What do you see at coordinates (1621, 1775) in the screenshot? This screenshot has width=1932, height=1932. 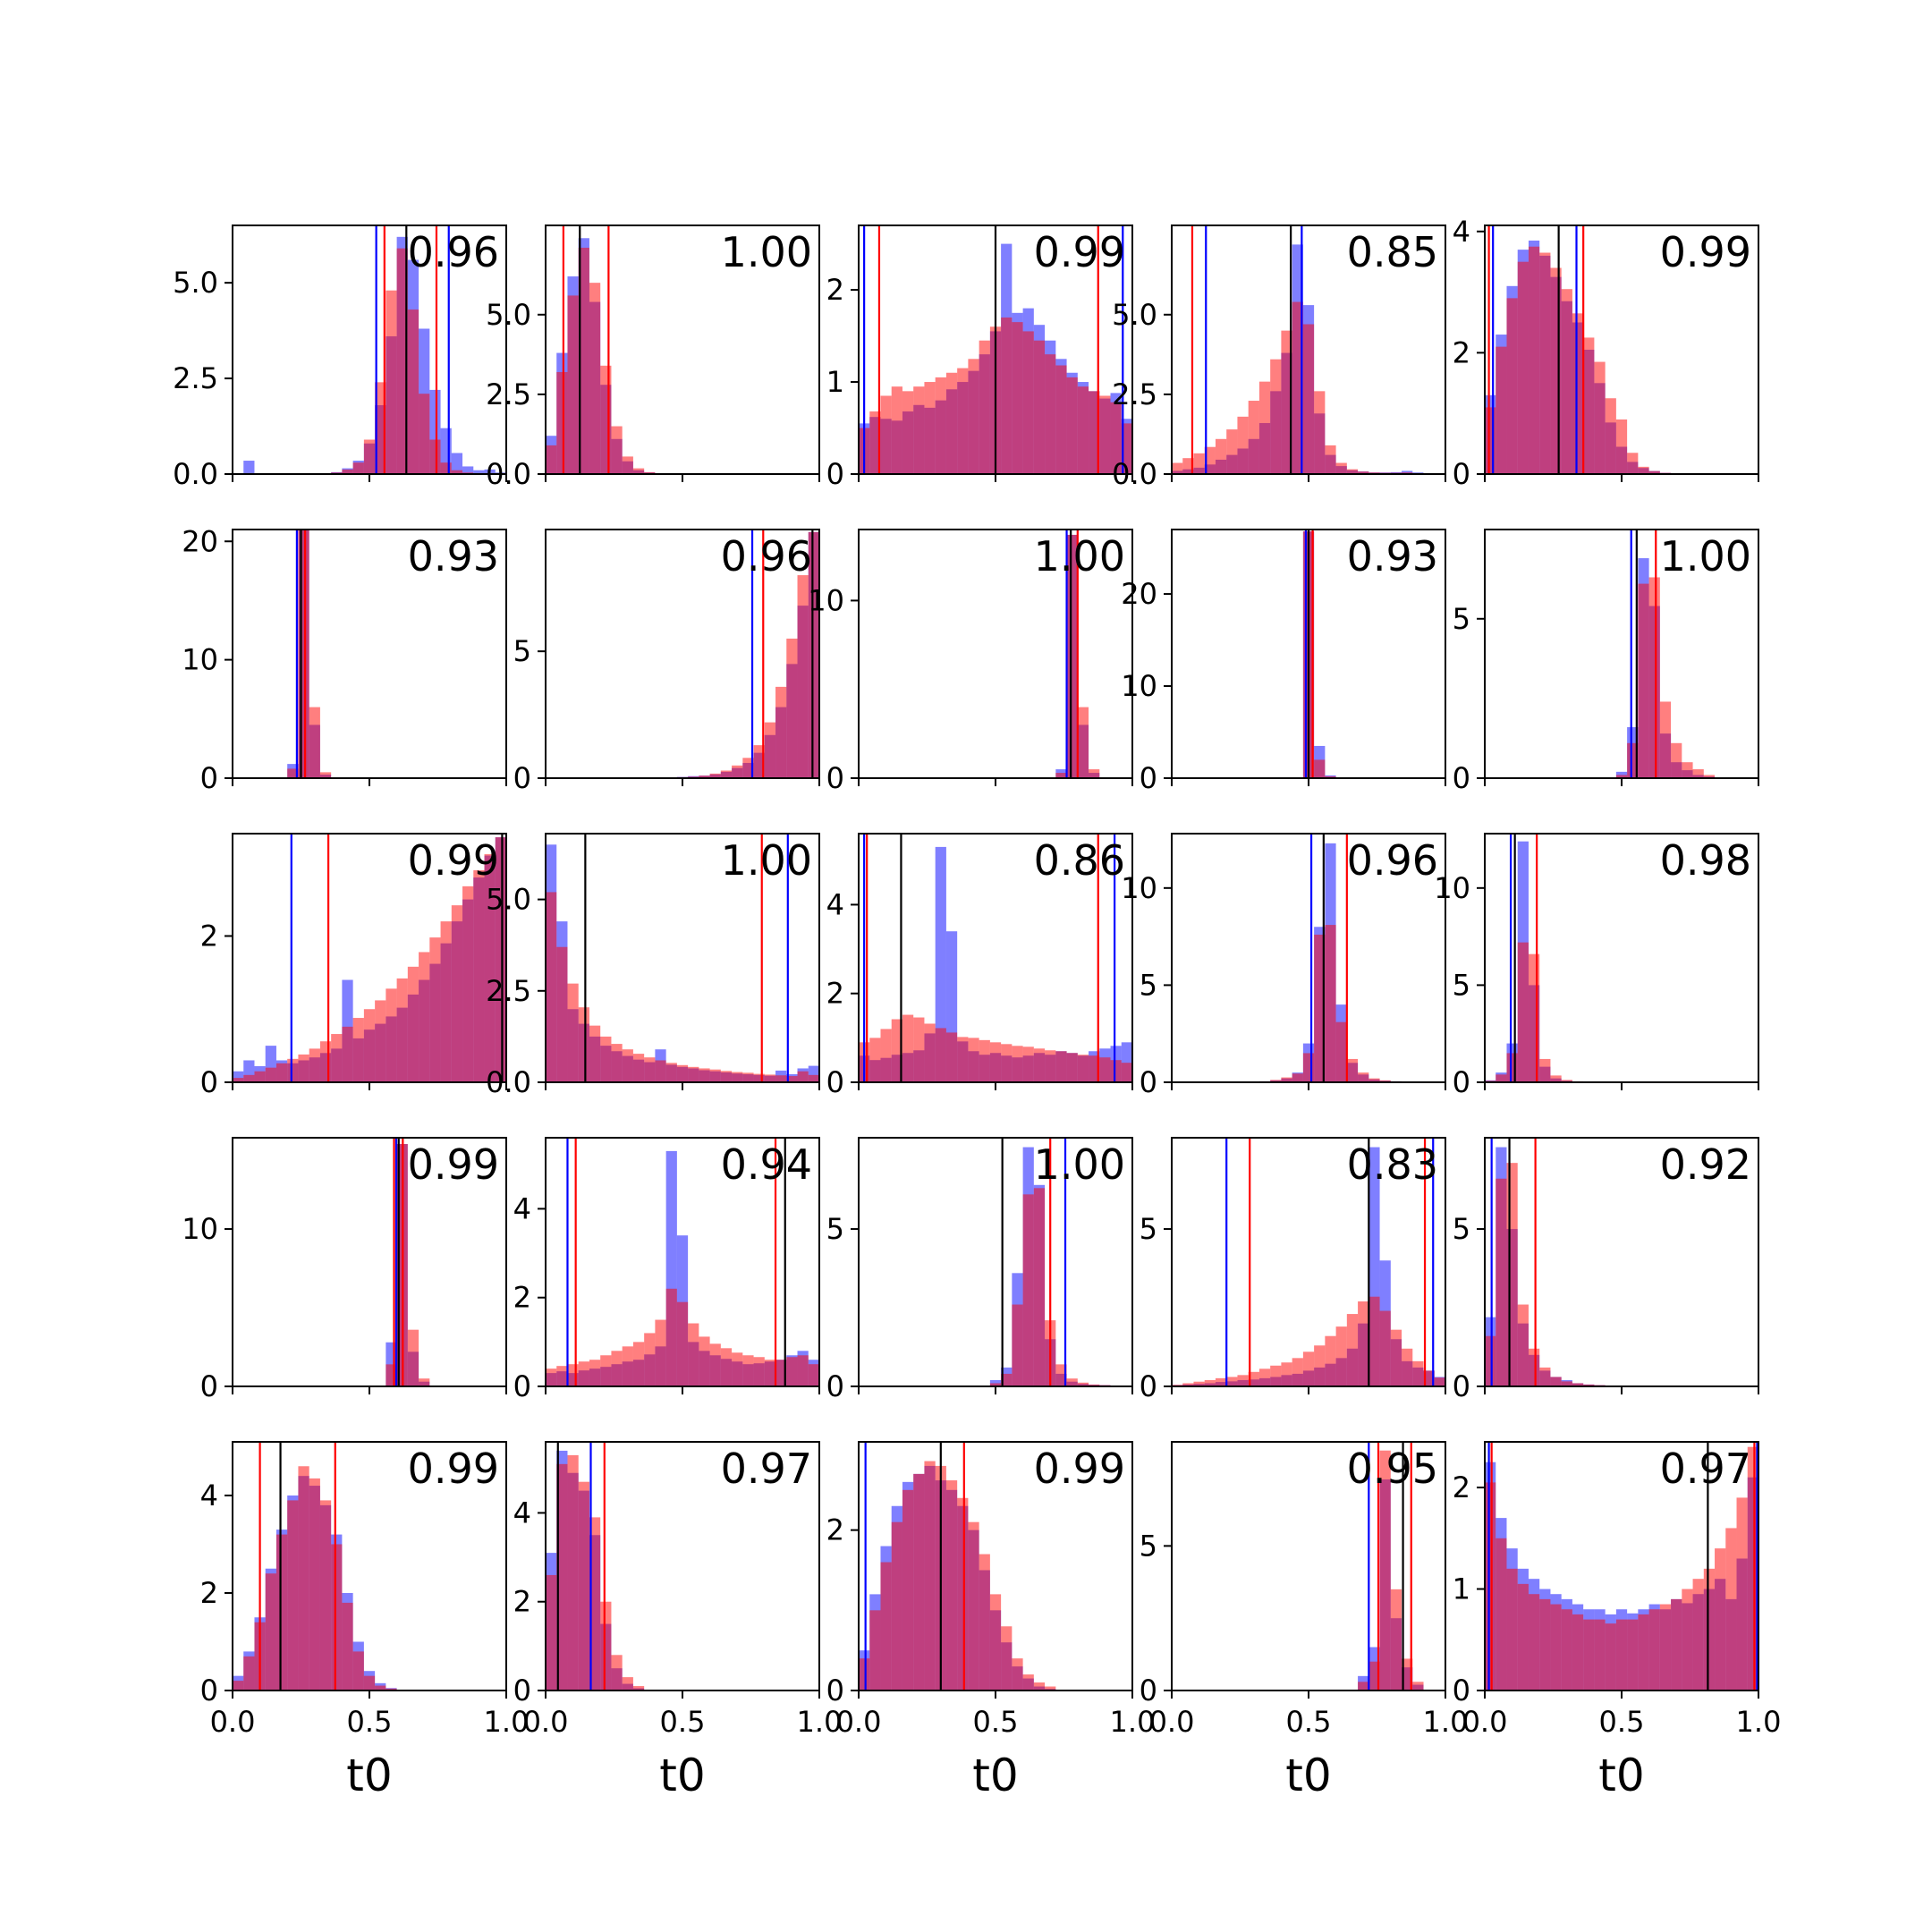 I see `x-axis-label: t0` at bounding box center [1621, 1775].